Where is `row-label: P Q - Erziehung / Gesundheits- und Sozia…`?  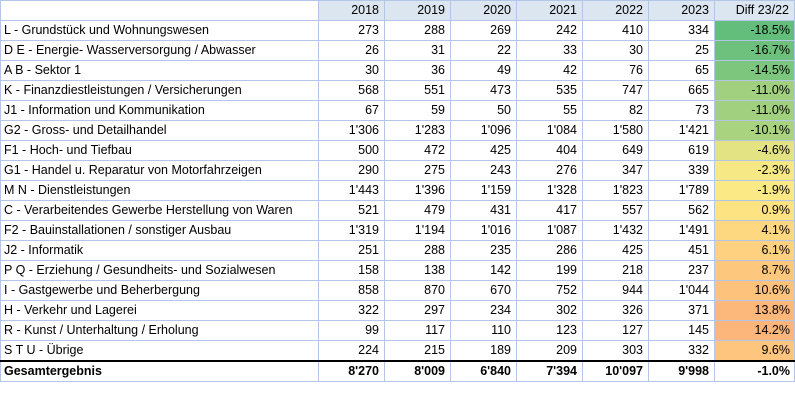
row-label: P Q - Erziehung / Gesundheits- und Sozia… is located at coordinates (159, 270).